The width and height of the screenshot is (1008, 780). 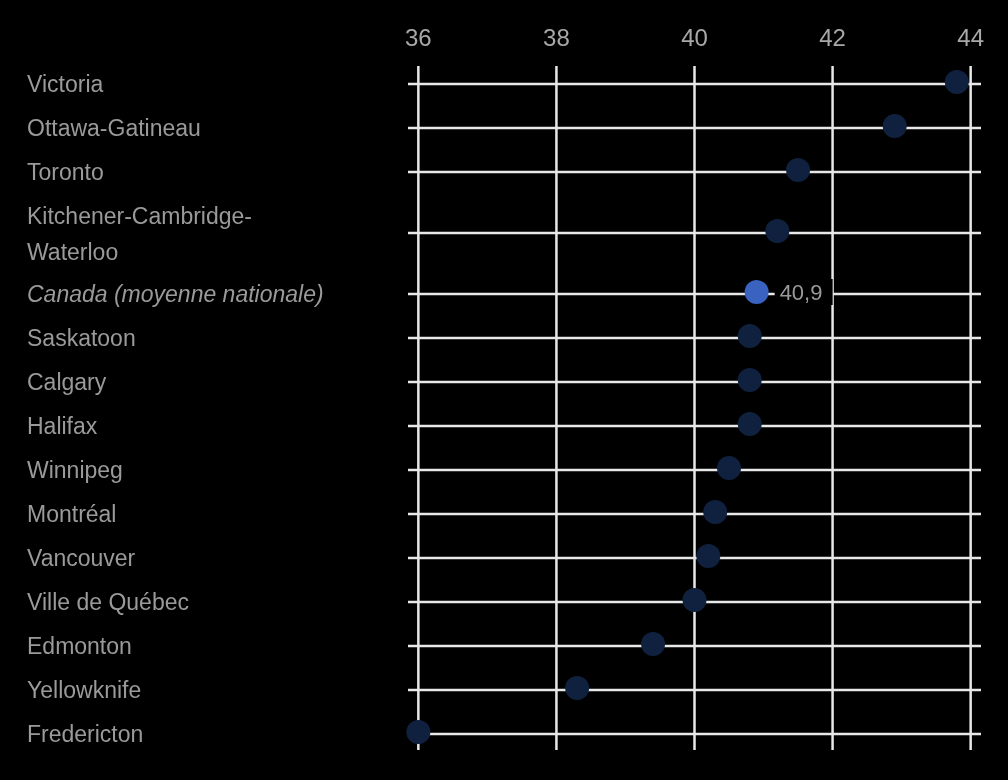 I want to click on y-tick-label: Calgary, so click(x=67, y=382).